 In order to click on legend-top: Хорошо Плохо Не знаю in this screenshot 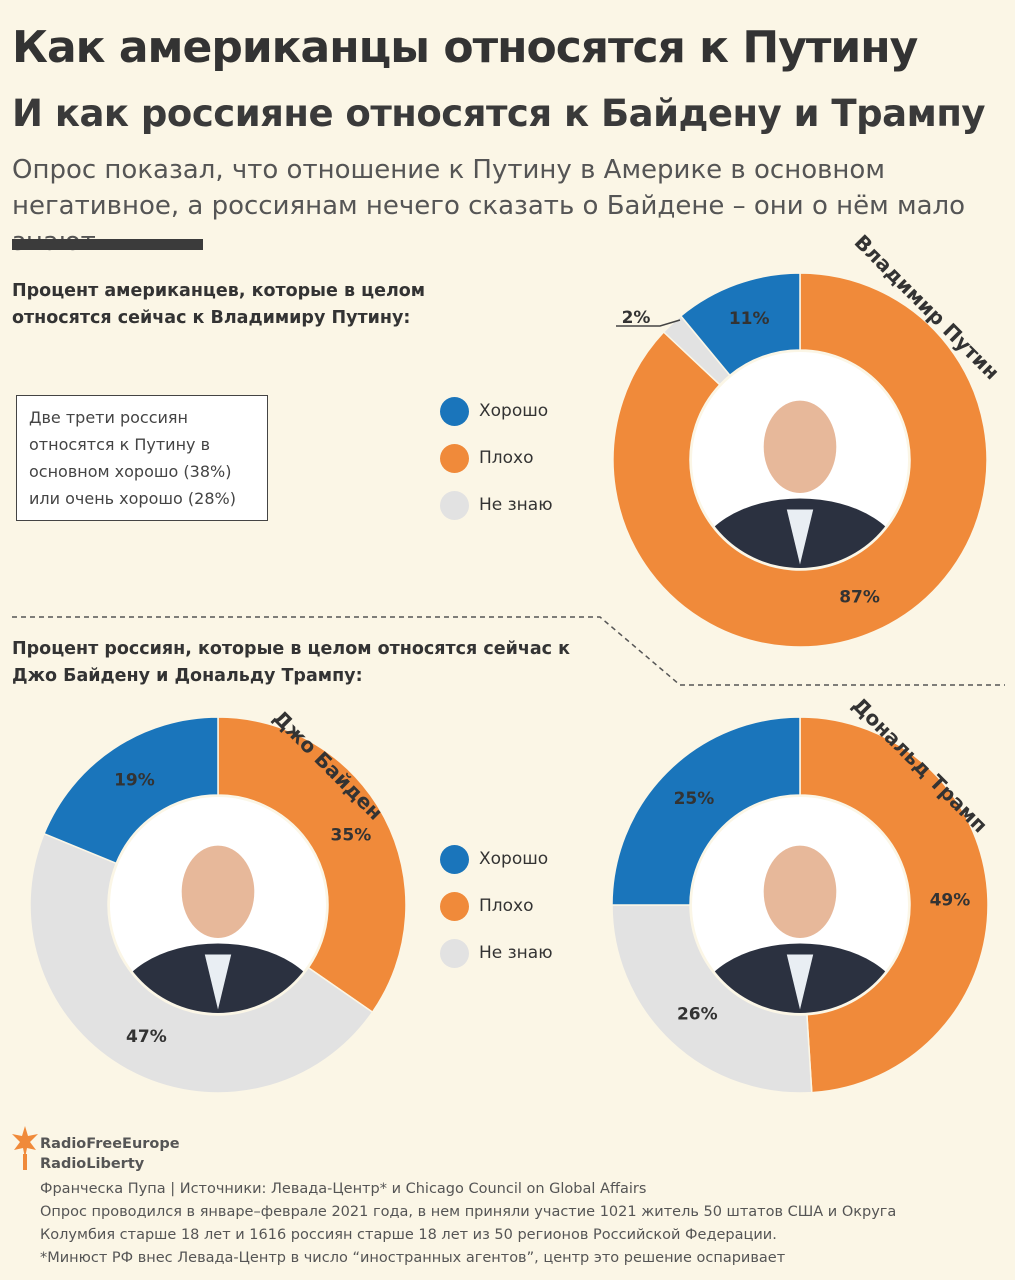, I will do `click(496, 458)`.